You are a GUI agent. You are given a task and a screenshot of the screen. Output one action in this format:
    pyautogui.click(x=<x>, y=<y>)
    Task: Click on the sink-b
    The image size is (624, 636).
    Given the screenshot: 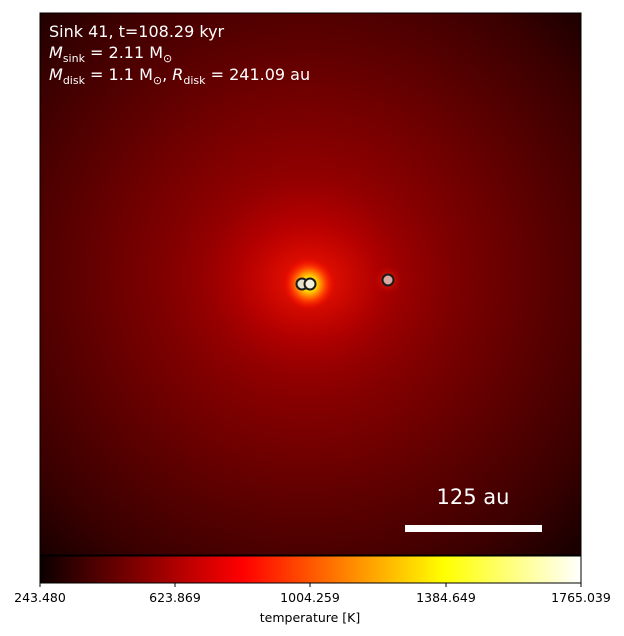 What is the action you would take?
    pyautogui.click(x=310, y=284)
    